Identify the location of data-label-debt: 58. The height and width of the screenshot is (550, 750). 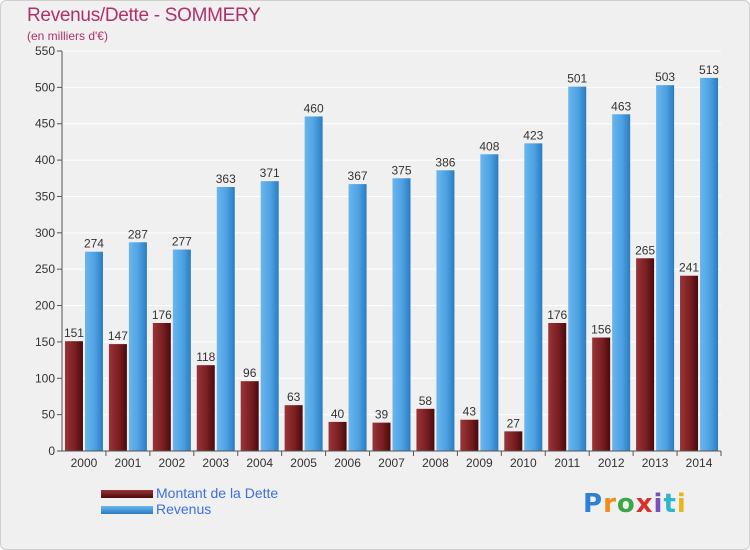
(426, 401).